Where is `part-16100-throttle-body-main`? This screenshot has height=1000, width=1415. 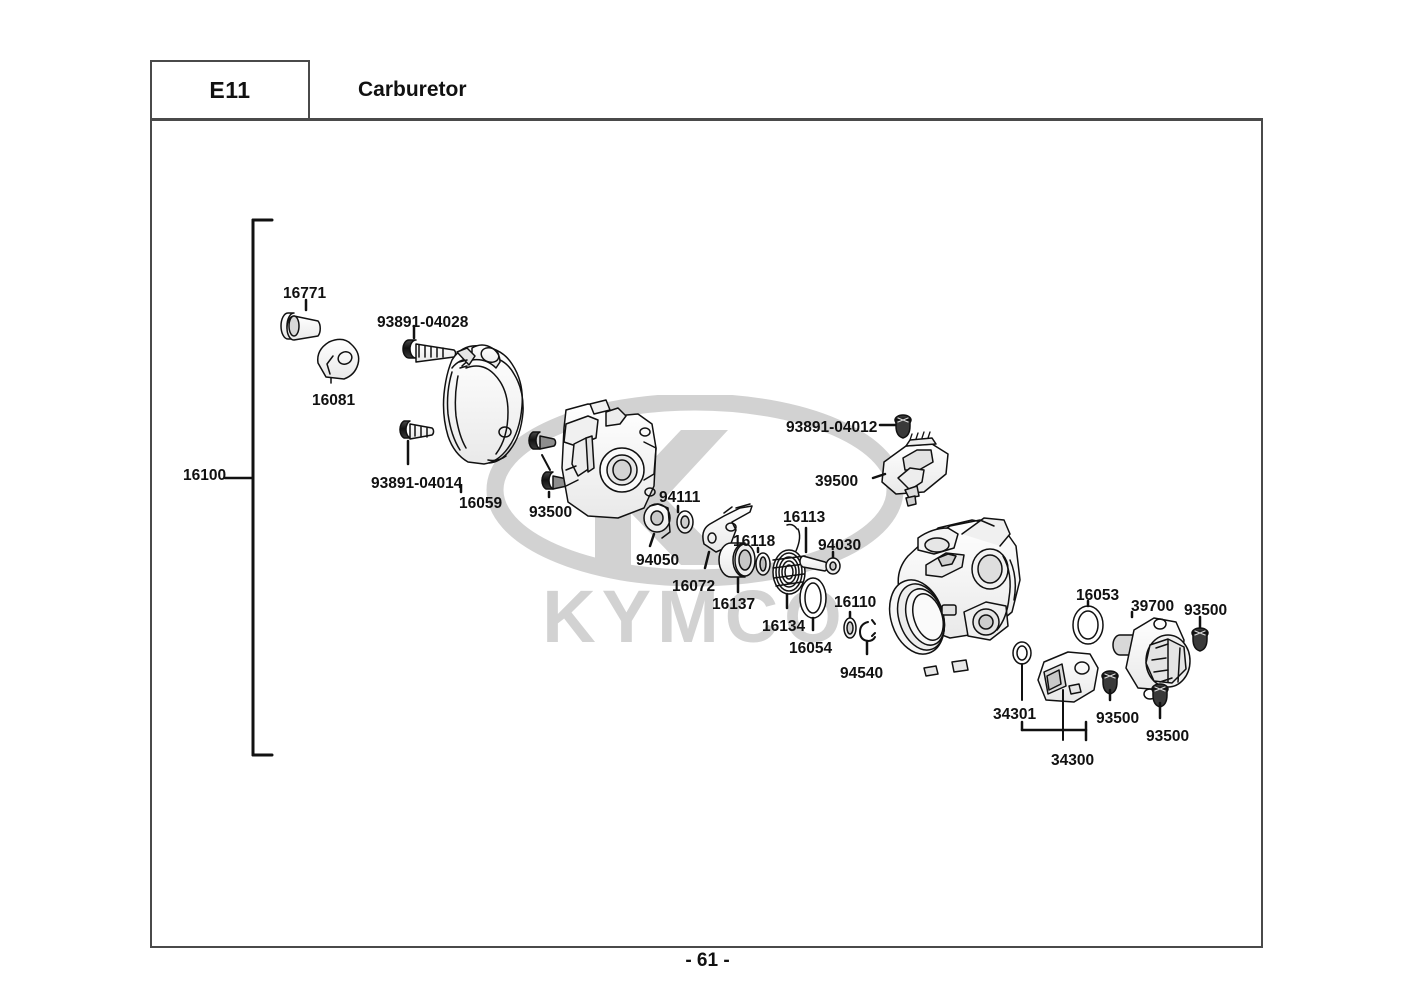
part-16100-throttle-body-main is located at coordinates (609, 459).